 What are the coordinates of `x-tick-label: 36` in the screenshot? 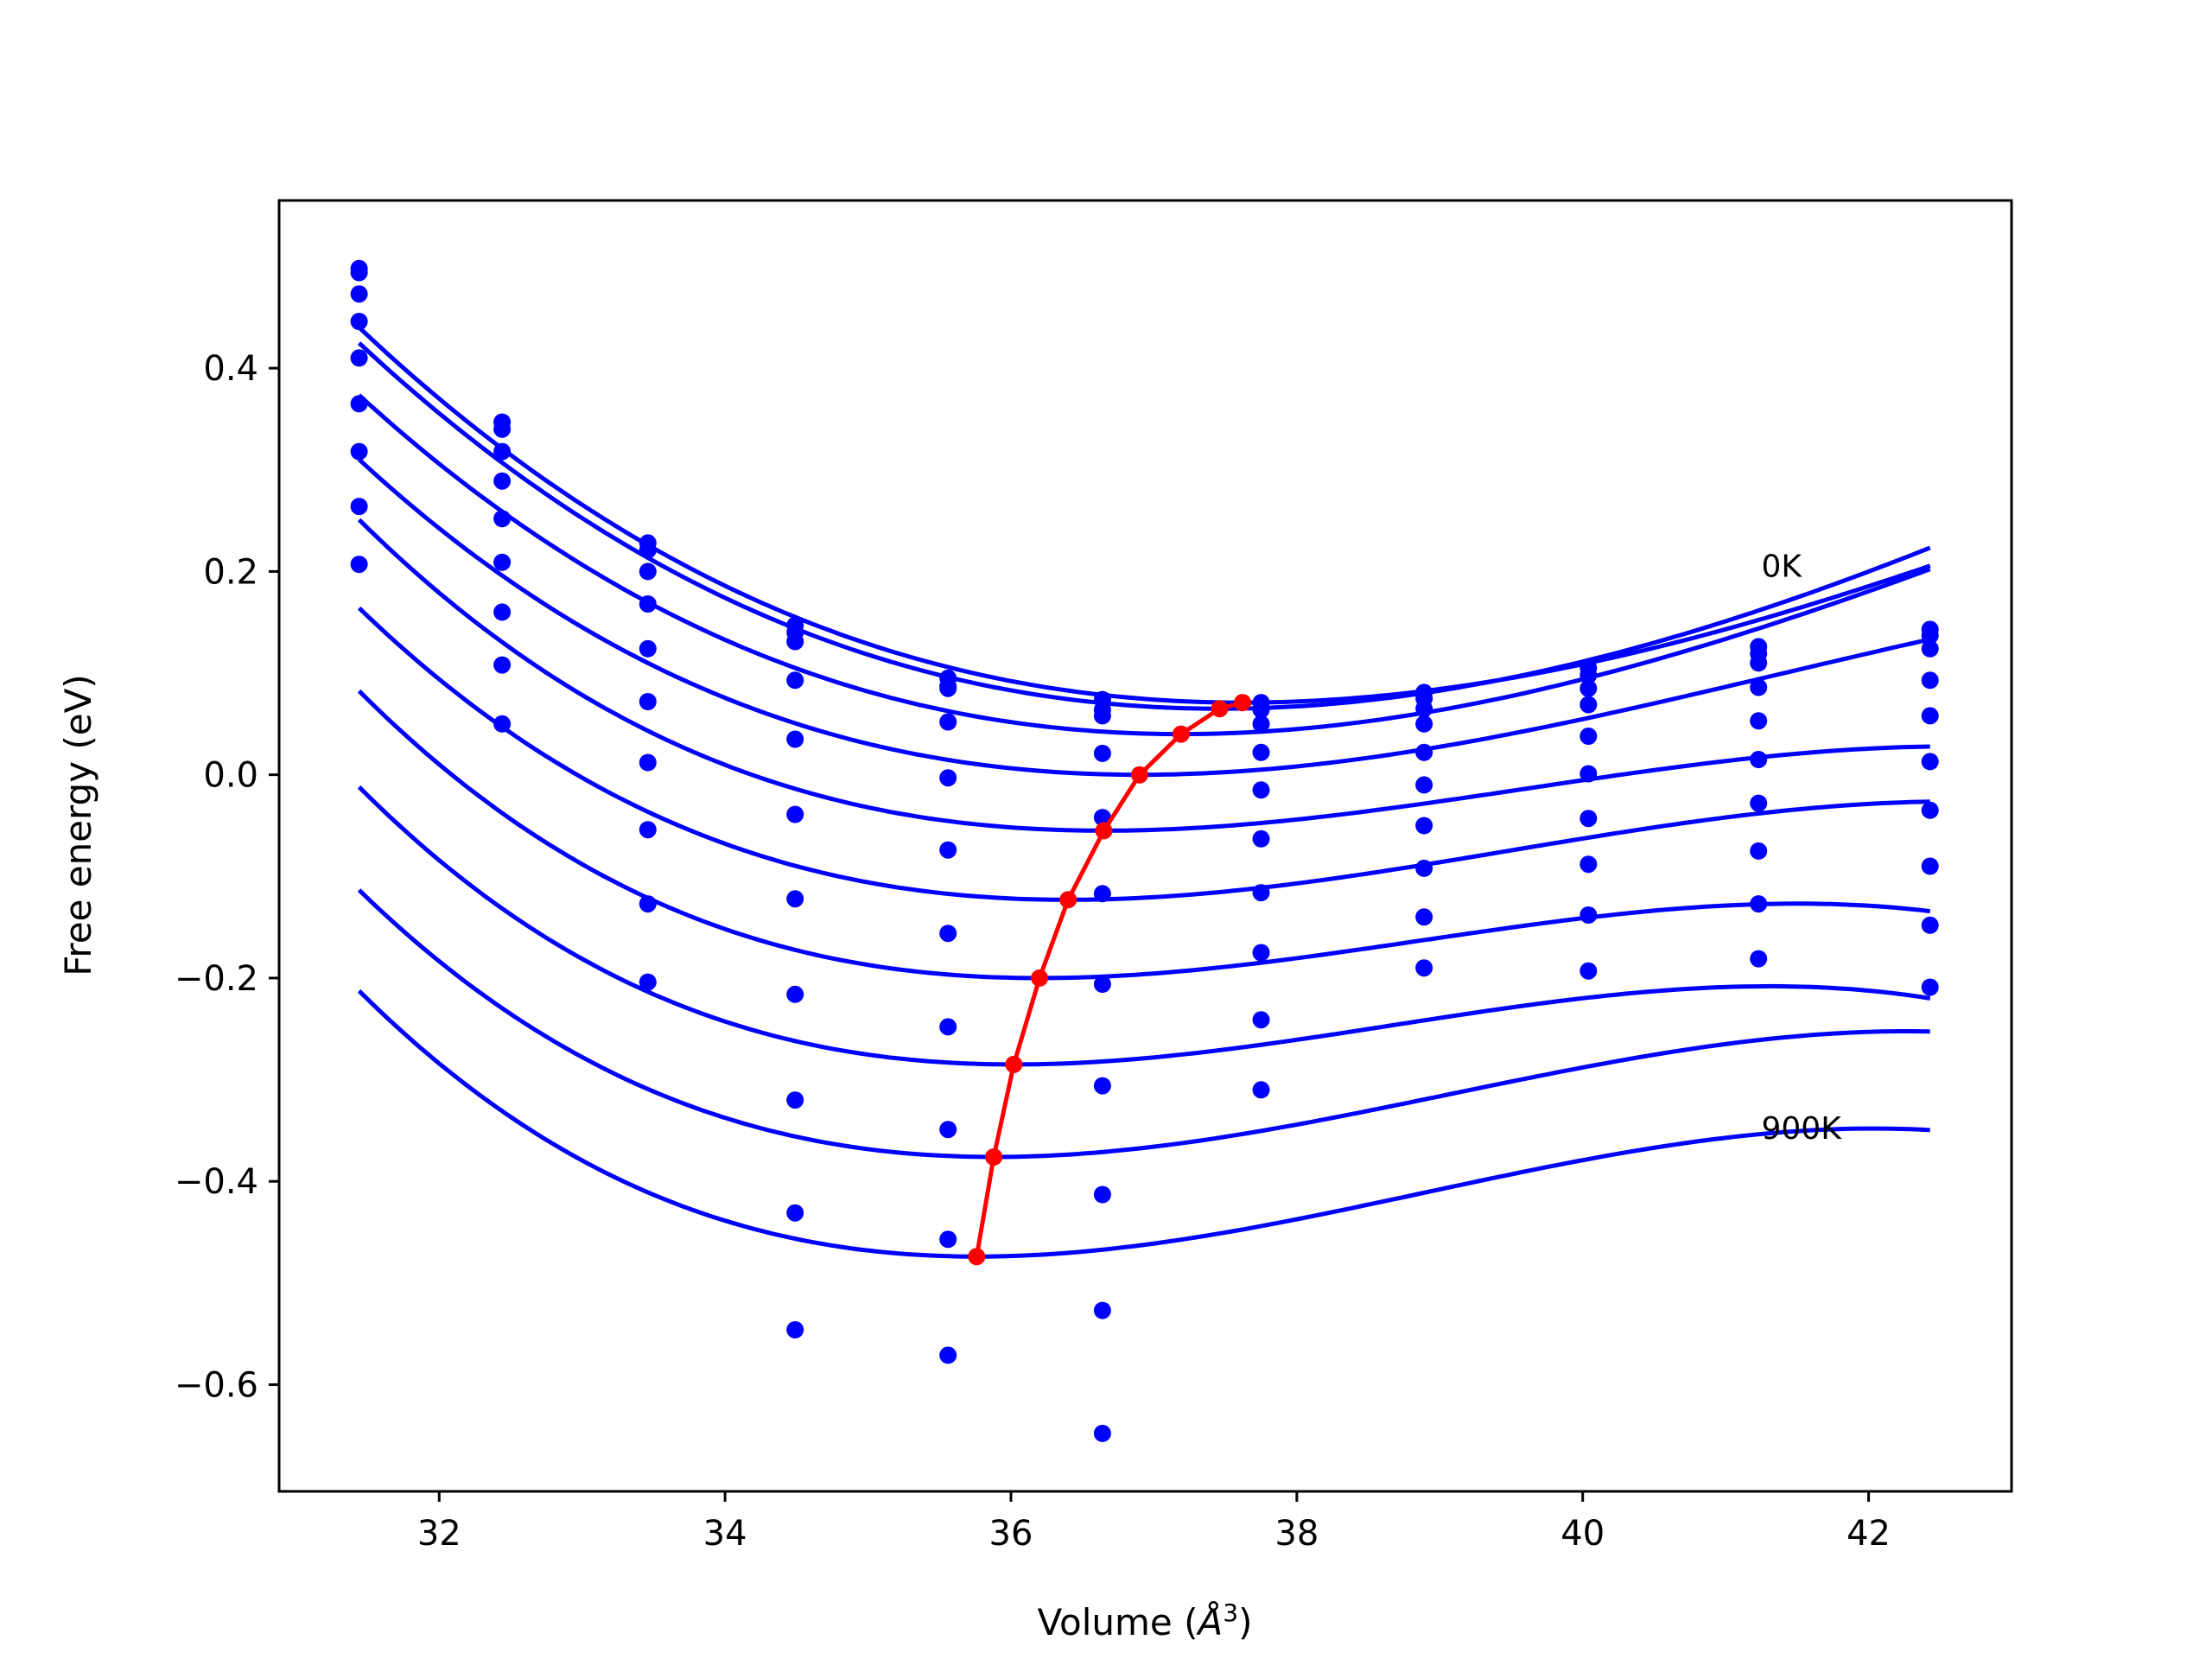 It's located at (1011, 1534).